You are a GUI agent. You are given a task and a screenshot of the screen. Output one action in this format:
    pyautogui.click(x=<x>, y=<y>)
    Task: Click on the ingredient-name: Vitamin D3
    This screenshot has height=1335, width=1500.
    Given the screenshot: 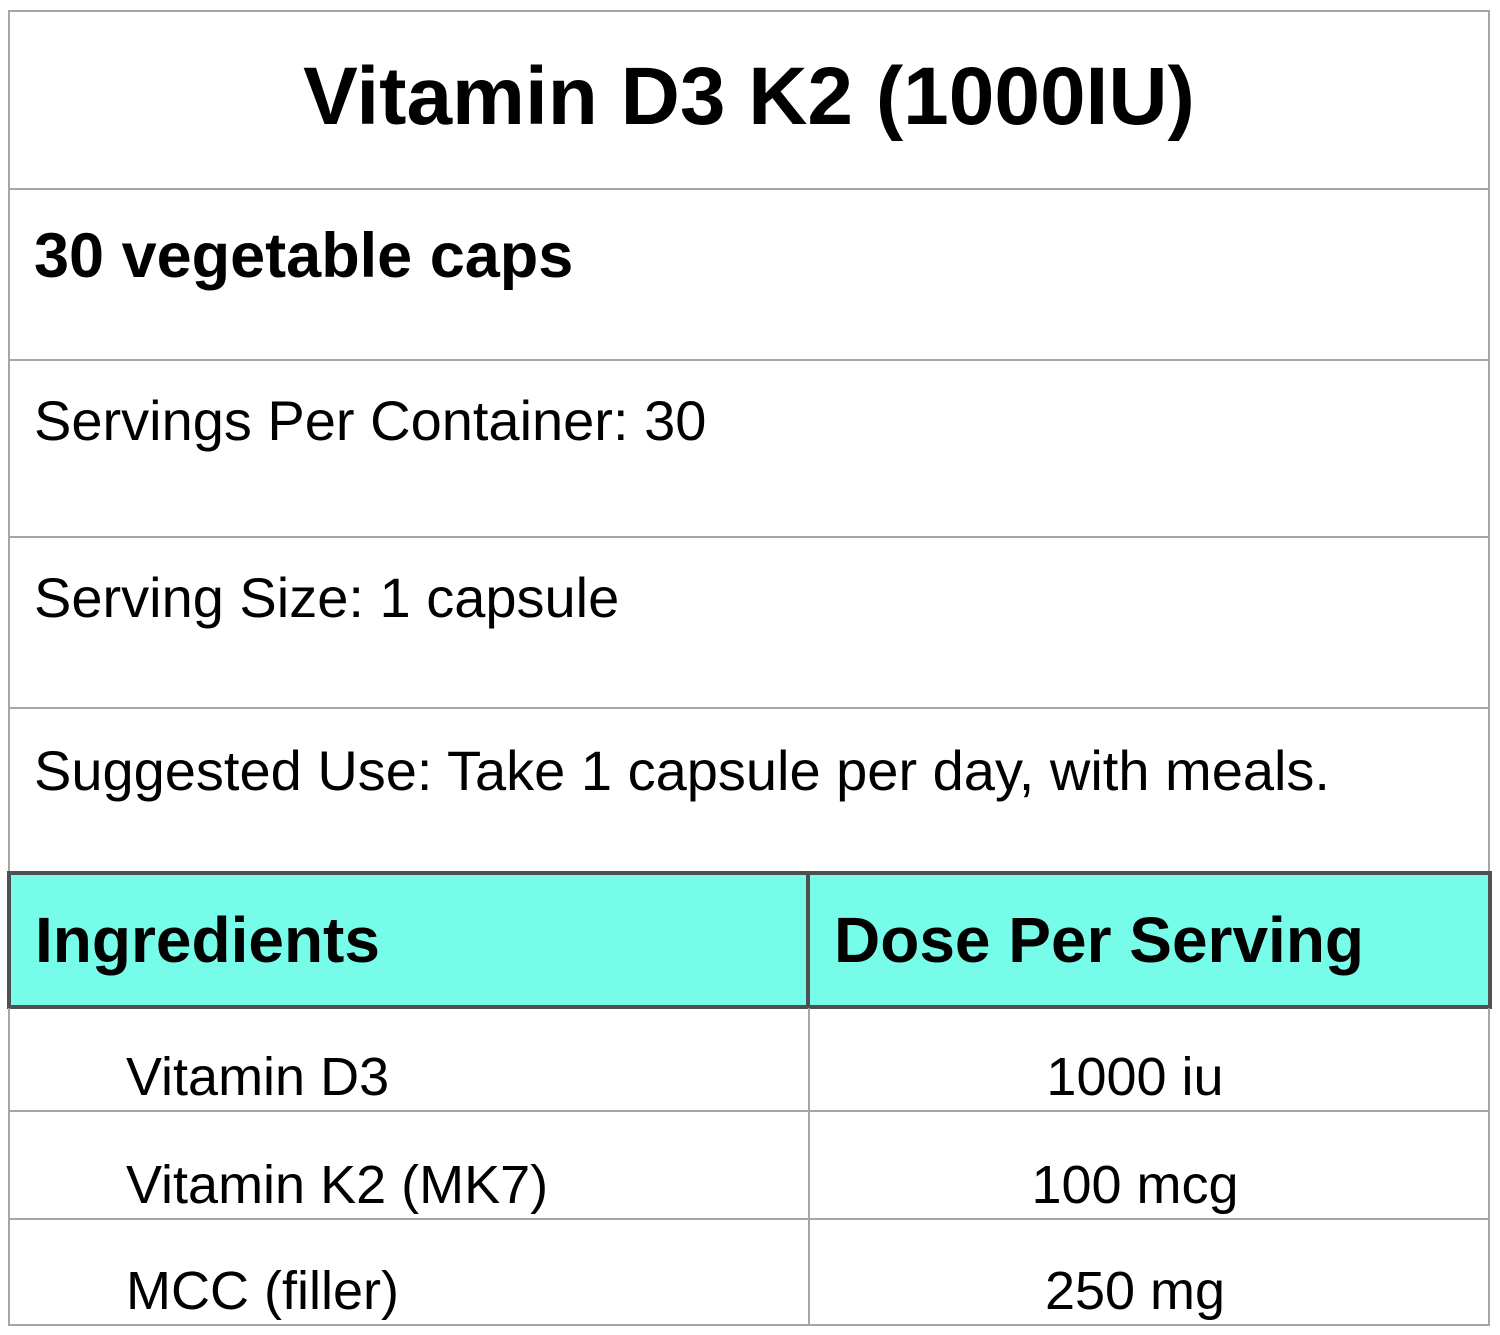 What is the action you would take?
    pyautogui.click(x=409, y=1060)
    